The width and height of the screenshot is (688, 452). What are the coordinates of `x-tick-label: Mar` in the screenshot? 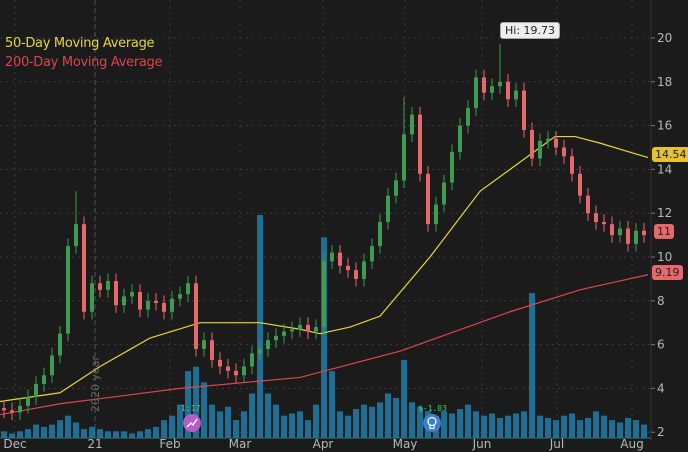 It's located at (240, 444).